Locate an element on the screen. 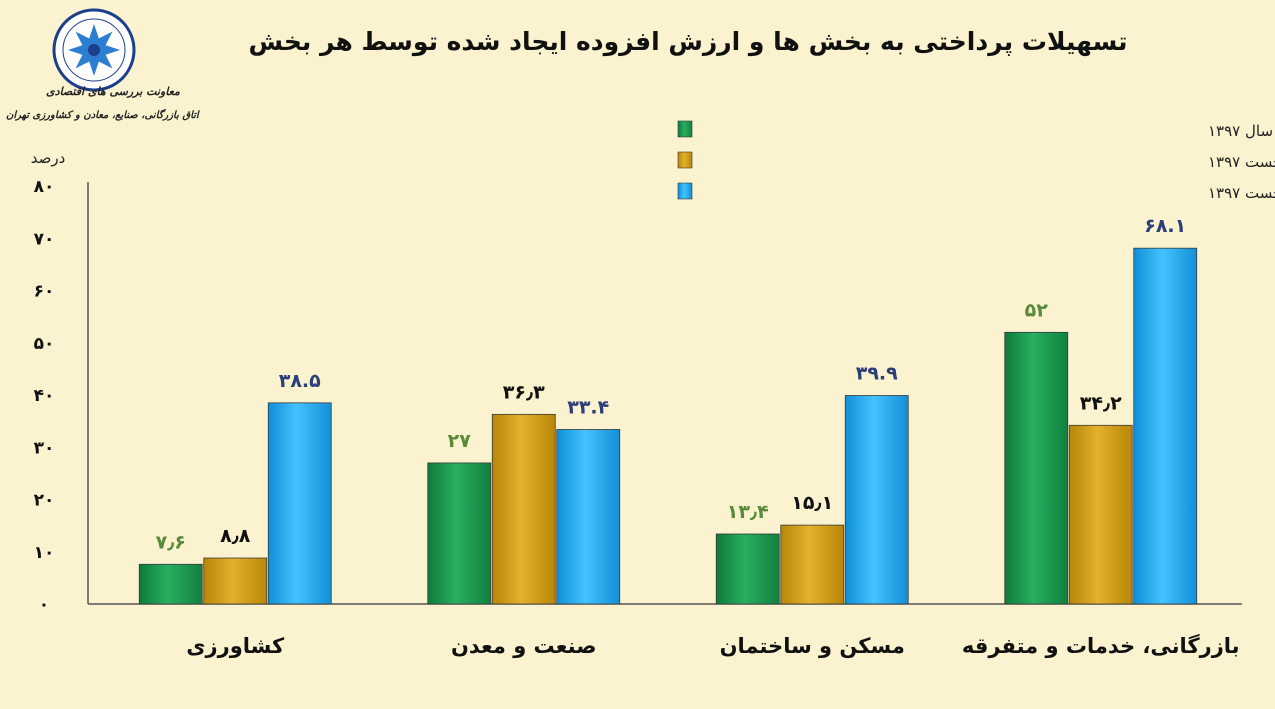 The image size is (1275, 709). y-tick-label: ۳۰ is located at coordinates (44, 448).